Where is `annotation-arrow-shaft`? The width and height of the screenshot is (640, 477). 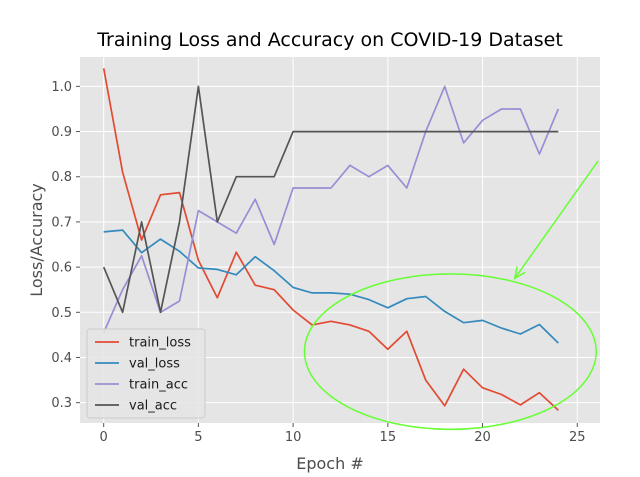
annotation-arrow-shaft is located at coordinates (556, 219).